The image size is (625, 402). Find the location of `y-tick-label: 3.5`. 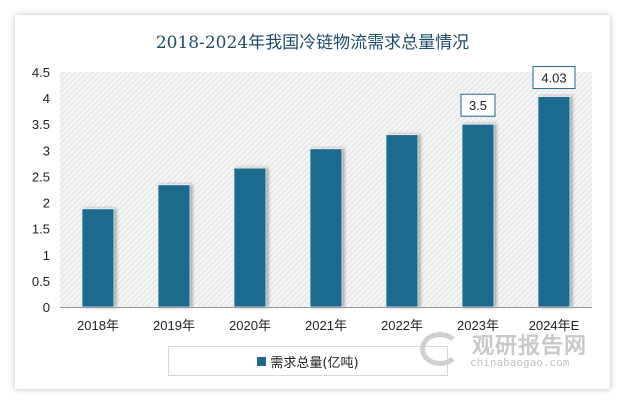

y-tick-label: 3.5 is located at coordinates (41, 124).